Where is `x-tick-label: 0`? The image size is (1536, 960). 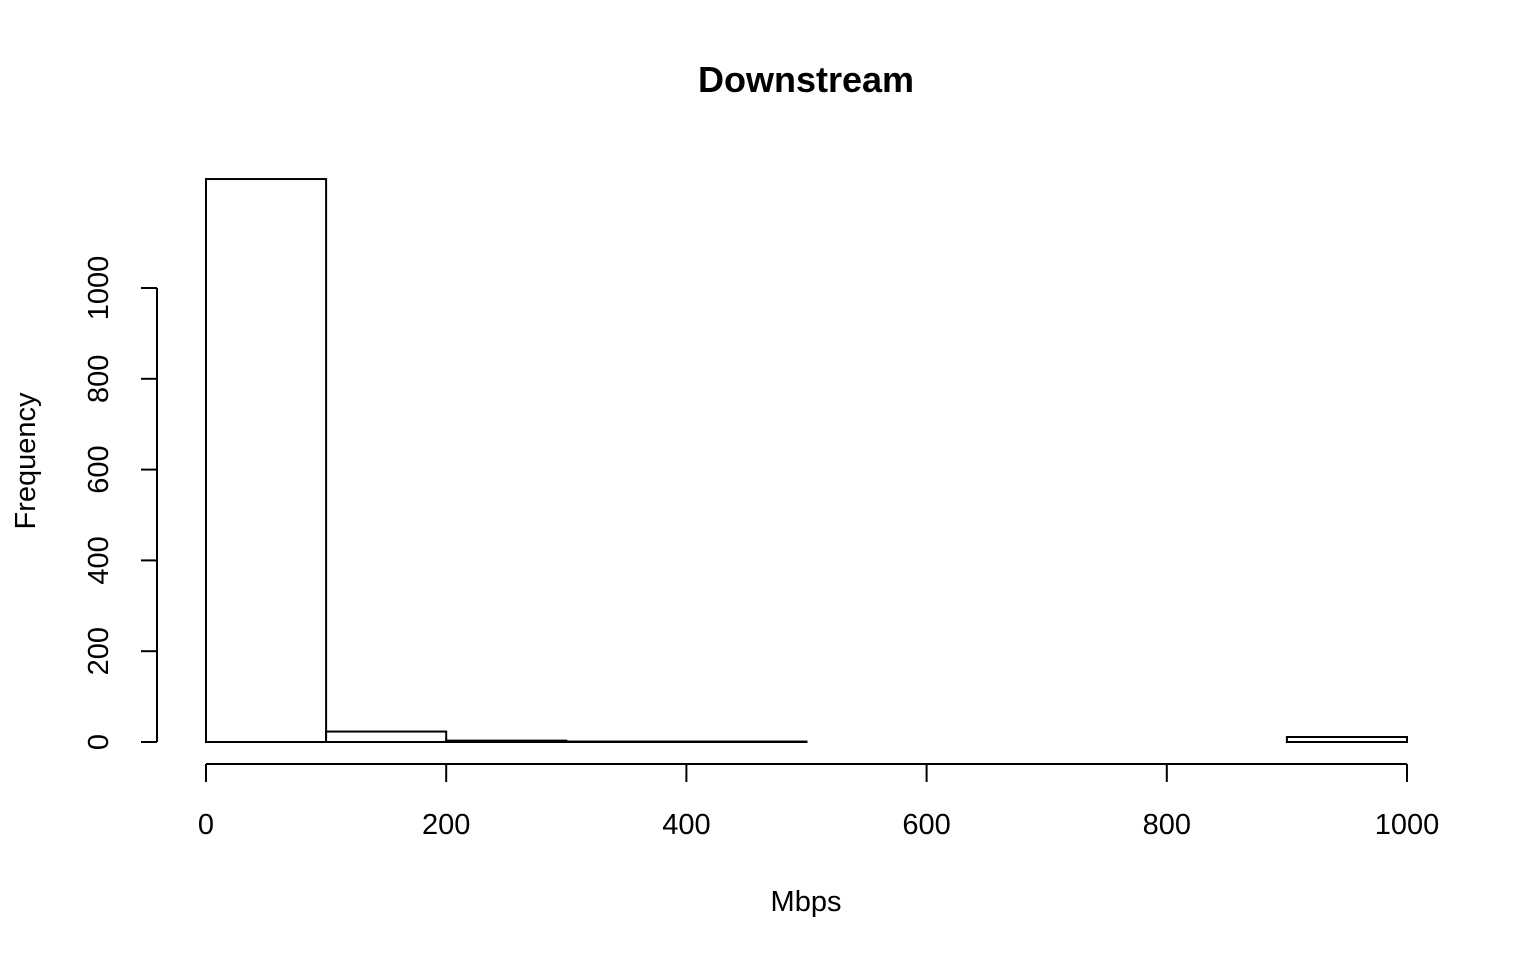
x-tick-label: 0 is located at coordinates (206, 825).